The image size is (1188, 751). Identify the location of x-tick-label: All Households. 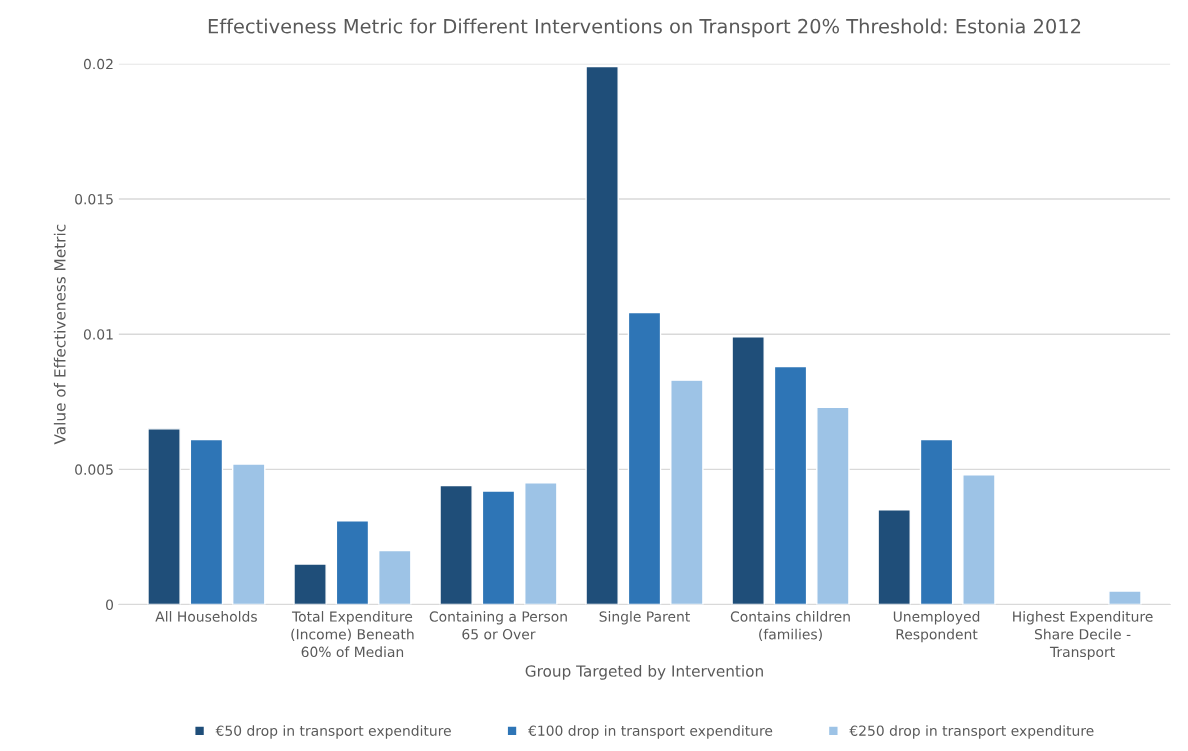
(206, 616).